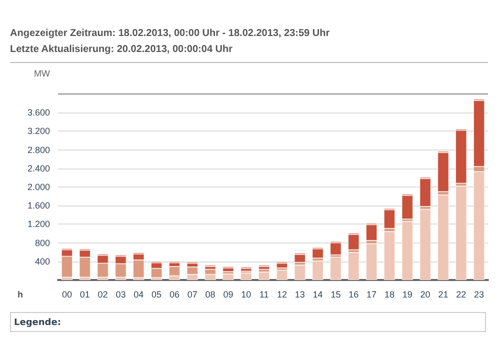 The height and width of the screenshot is (346, 500). Describe the element at coordinates (248, 322) in the screenshot. I see `text: Legende:` at that location.